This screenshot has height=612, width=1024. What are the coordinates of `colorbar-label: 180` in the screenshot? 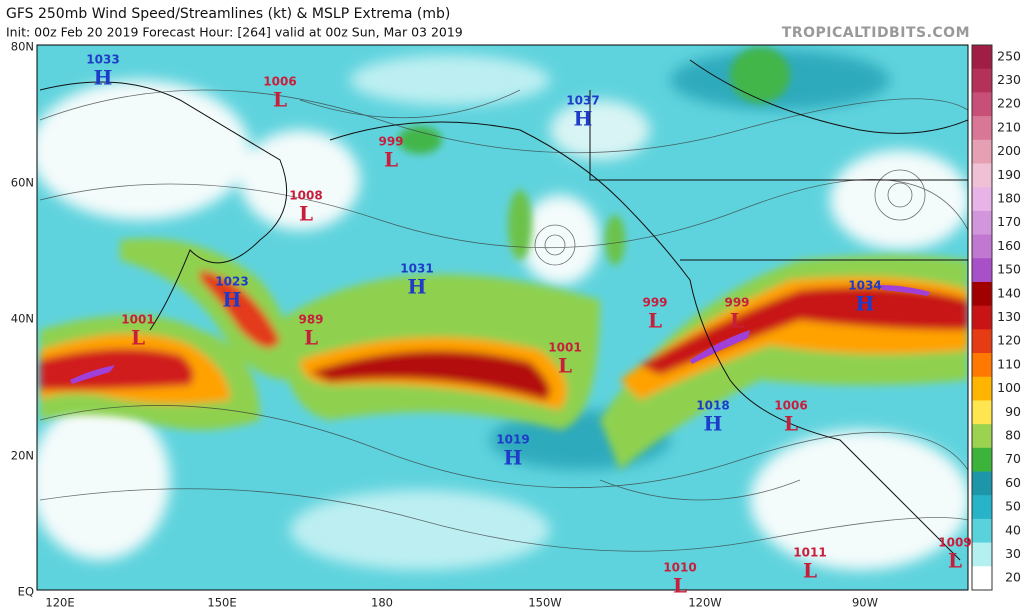 It's located at (1009, 198).